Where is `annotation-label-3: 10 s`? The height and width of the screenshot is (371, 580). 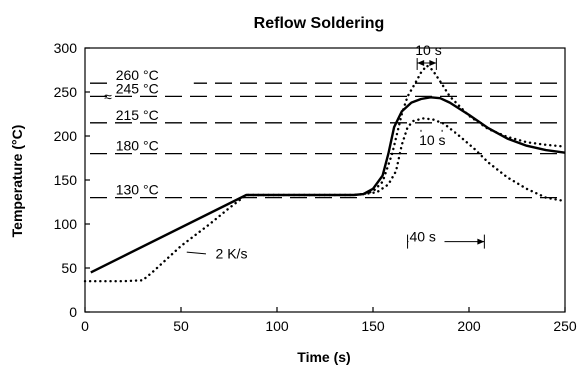
annotation-label-3: 10 s is located at coordinates (432, 140).